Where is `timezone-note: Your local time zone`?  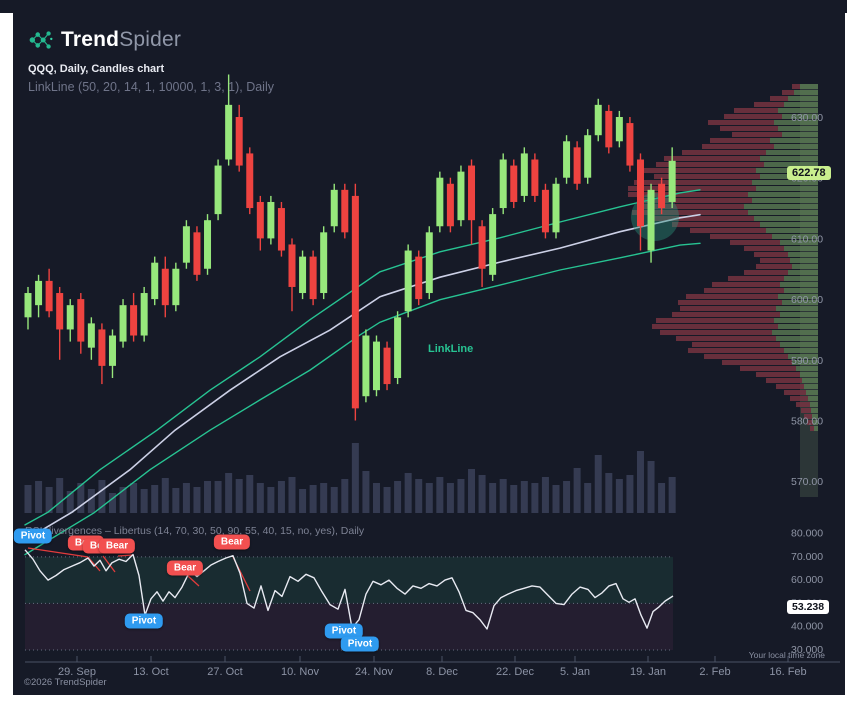 timezone-note: Your local time zone is located at coordinates (786, 655).